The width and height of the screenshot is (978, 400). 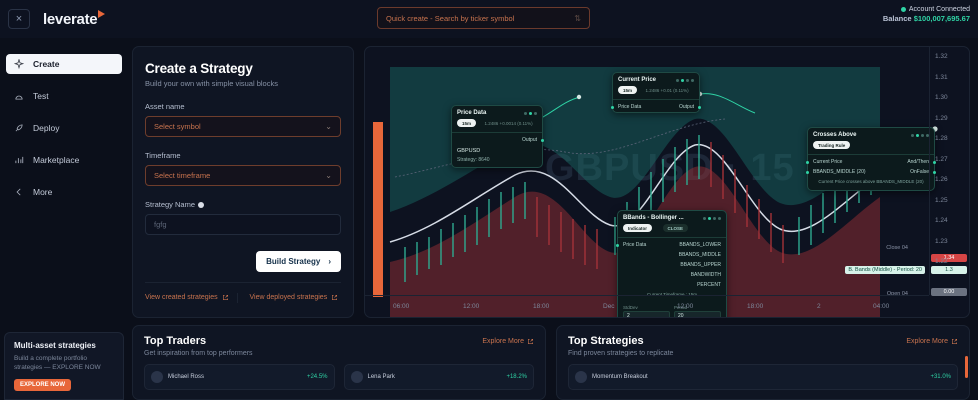 I want to click on explore-now-button: EXPLORE NOW, so click(x=43, y=385).